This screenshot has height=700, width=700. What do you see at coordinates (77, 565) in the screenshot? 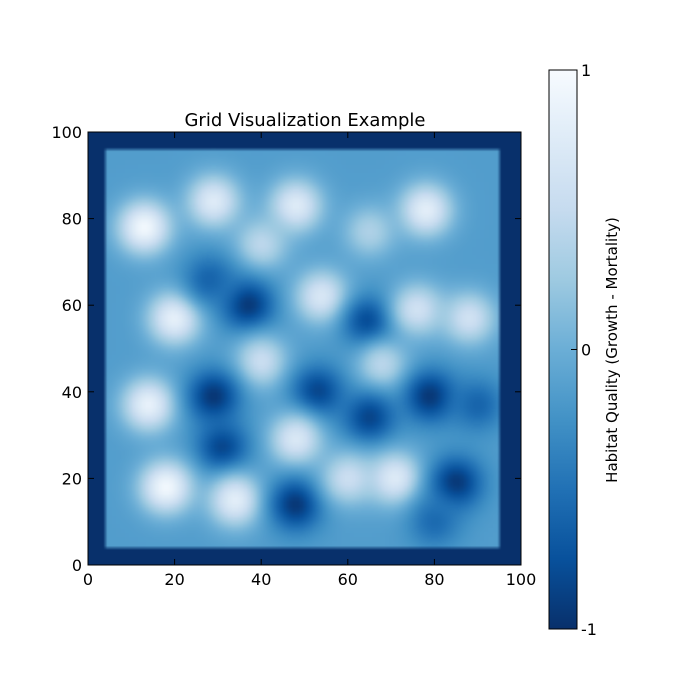
I see `y-tick-label: 0` at bounding box center [77, 565].